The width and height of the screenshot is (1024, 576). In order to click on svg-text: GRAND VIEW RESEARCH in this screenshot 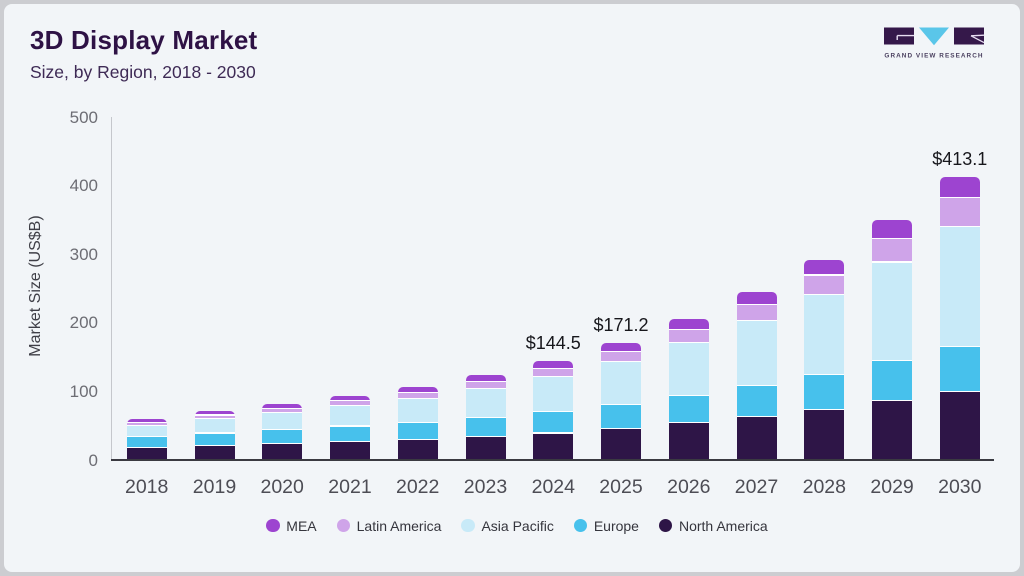, I will do `click(933, 56)`.